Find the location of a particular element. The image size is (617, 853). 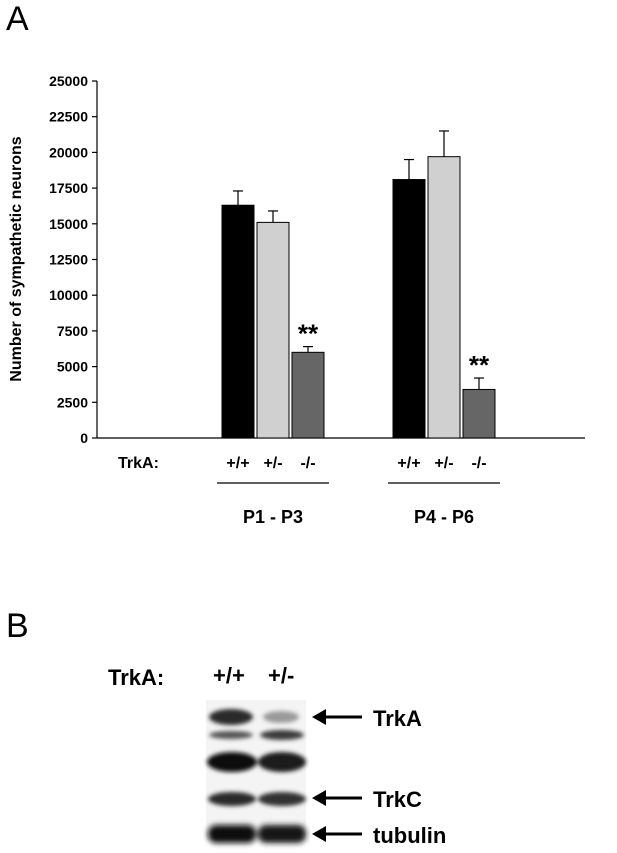

group-label: P4 - P6 is located at coordinates (444, 517).